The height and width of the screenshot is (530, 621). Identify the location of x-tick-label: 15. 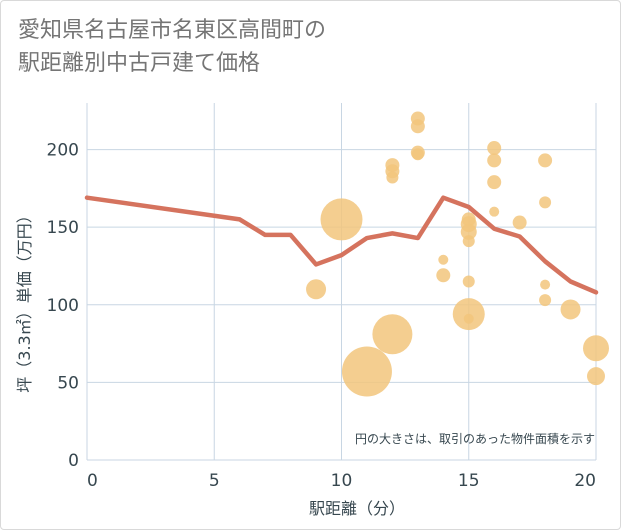
(469, 481).